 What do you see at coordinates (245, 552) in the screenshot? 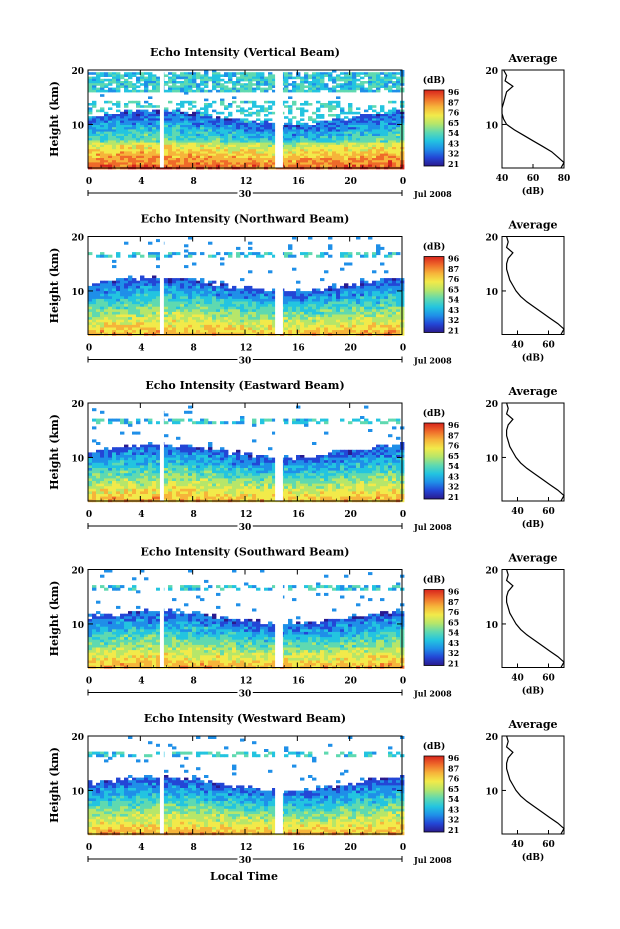
I see `panel-title: Echo Intensity (Southward Beam)` at bounding box center [245, 552].